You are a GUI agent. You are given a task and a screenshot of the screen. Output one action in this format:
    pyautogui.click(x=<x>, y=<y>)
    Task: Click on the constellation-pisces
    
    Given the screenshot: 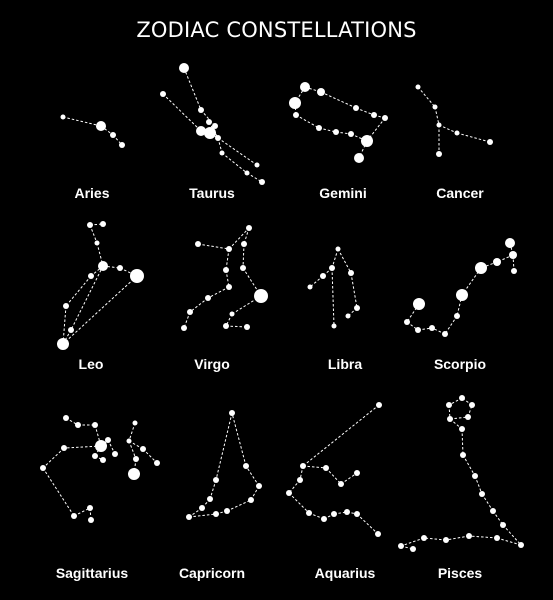 What is the action you would take?
    pyautogui.click(x=461, y=473)
    